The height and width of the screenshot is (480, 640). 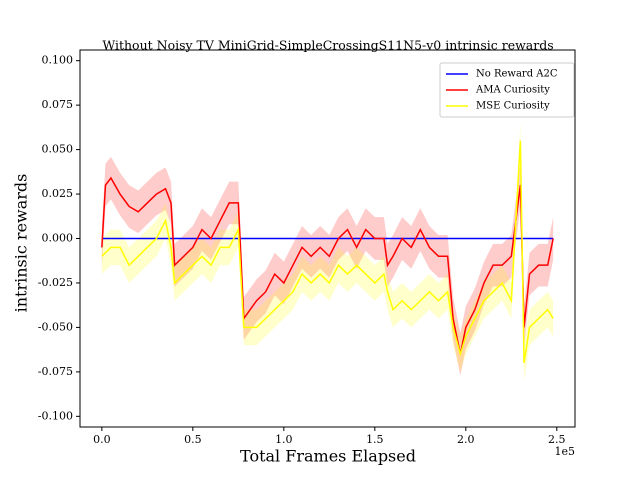 I want to click on y-axis-label: intrinsic rewards, so click(x=21, y=243).